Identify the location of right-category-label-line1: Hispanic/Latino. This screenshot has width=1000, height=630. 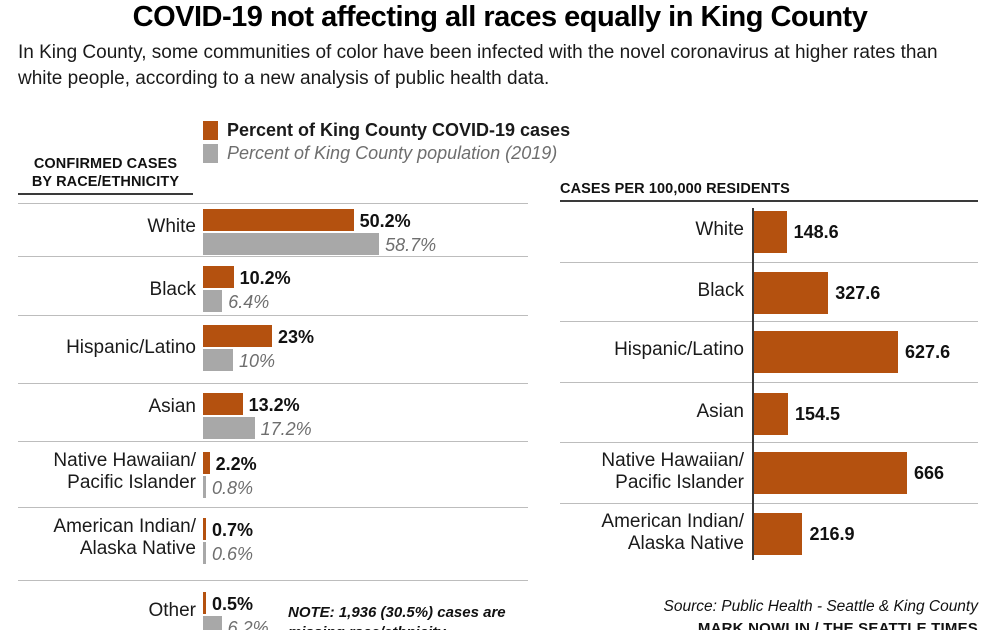
(679, 349).